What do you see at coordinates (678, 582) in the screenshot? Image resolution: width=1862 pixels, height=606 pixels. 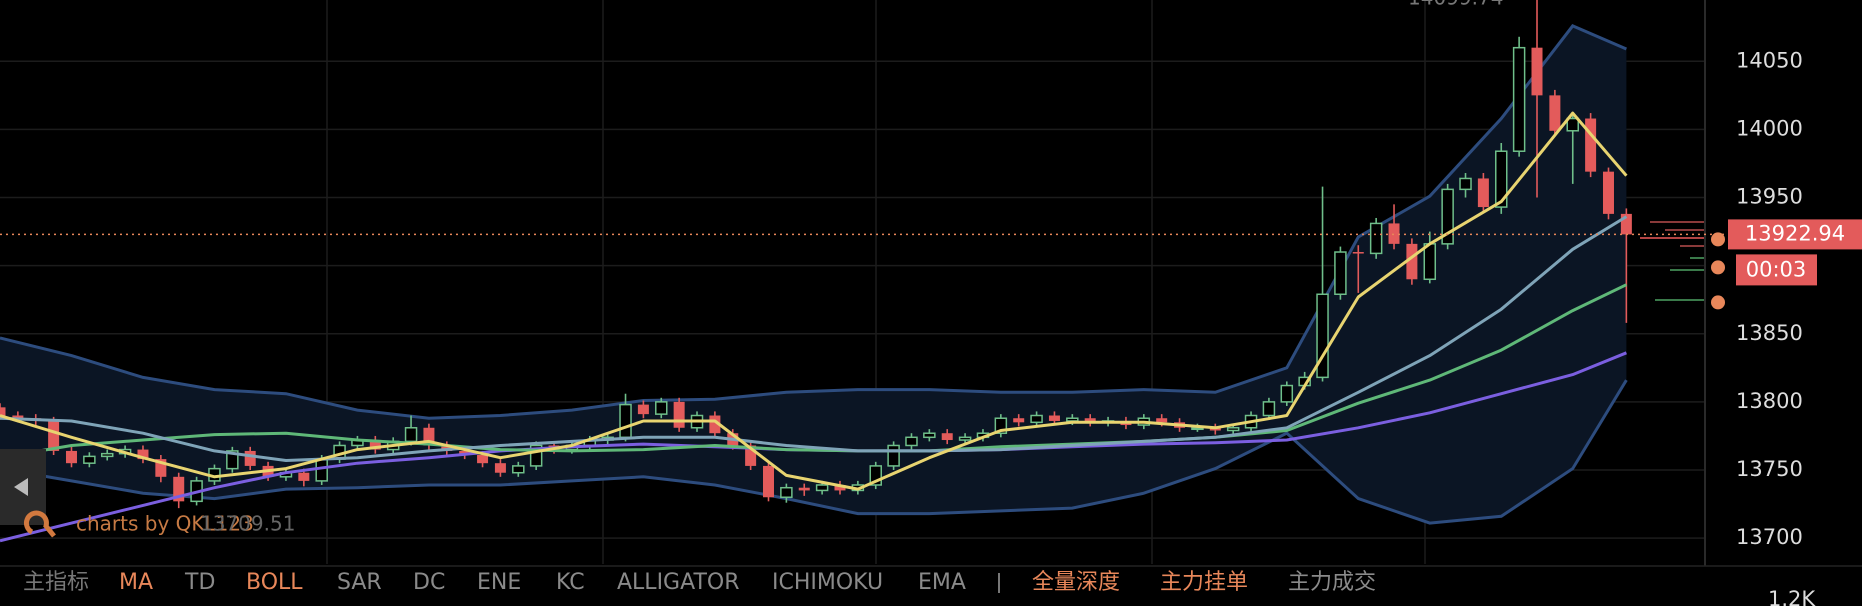 I see `indicator-tab: ALLIGATOR` at bounding box center [678, 582].